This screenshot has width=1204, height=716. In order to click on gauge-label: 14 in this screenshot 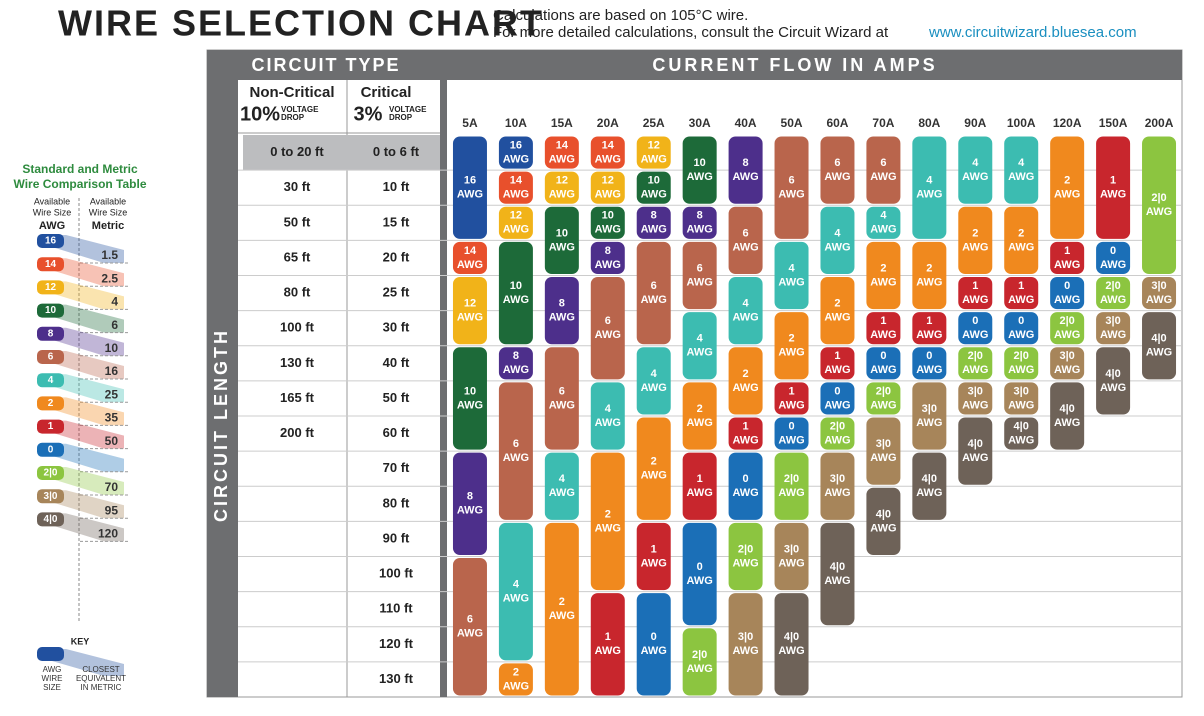, I will do `click(608, 145)`.